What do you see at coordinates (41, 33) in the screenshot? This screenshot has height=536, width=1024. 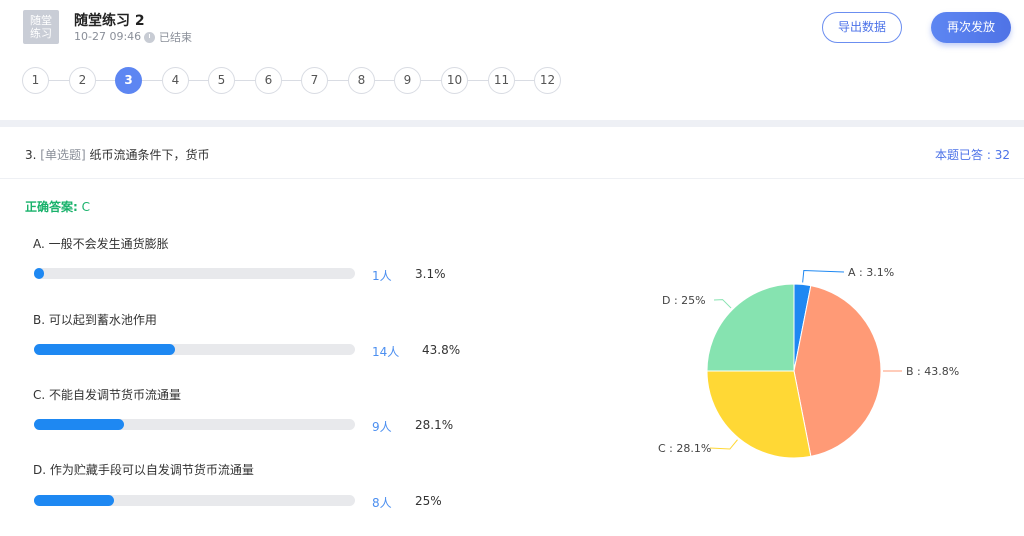 I see `app-icon-line2: 练习` at bounding box center [41, 33].